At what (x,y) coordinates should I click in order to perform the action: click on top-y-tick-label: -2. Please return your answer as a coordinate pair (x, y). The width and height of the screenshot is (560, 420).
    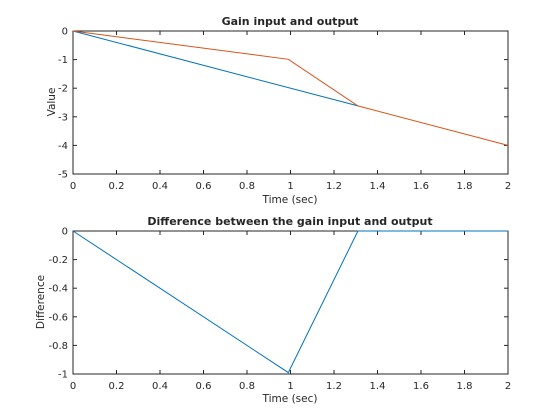
    Looking at the image, I should click on (63, 89).